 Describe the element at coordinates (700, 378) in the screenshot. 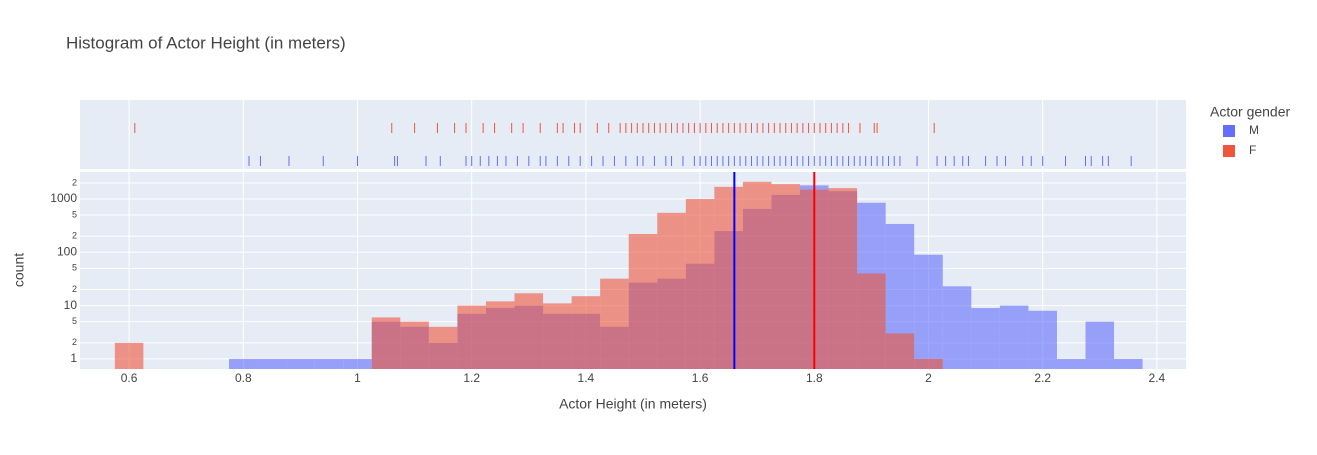

I see `x-tick-label: 1.6` at that location.